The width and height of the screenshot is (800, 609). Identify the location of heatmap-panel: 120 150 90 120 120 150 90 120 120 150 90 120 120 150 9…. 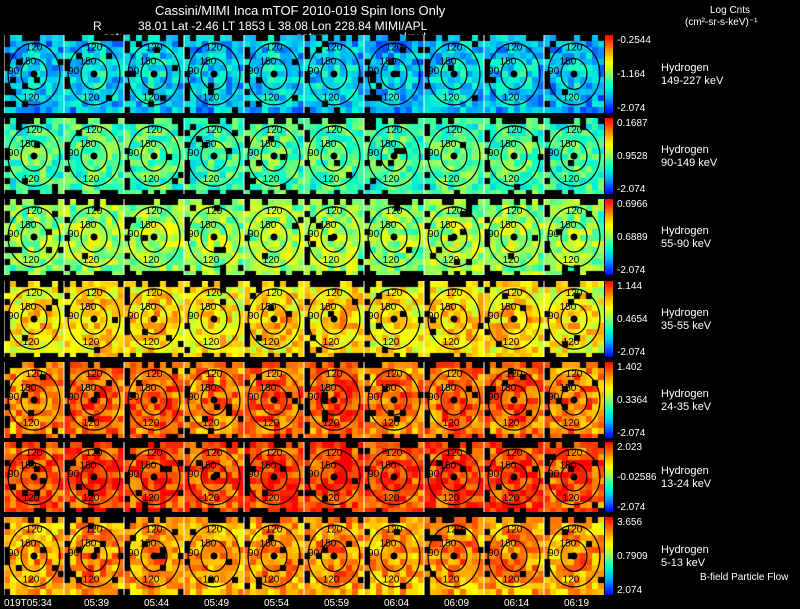
(304, 400).